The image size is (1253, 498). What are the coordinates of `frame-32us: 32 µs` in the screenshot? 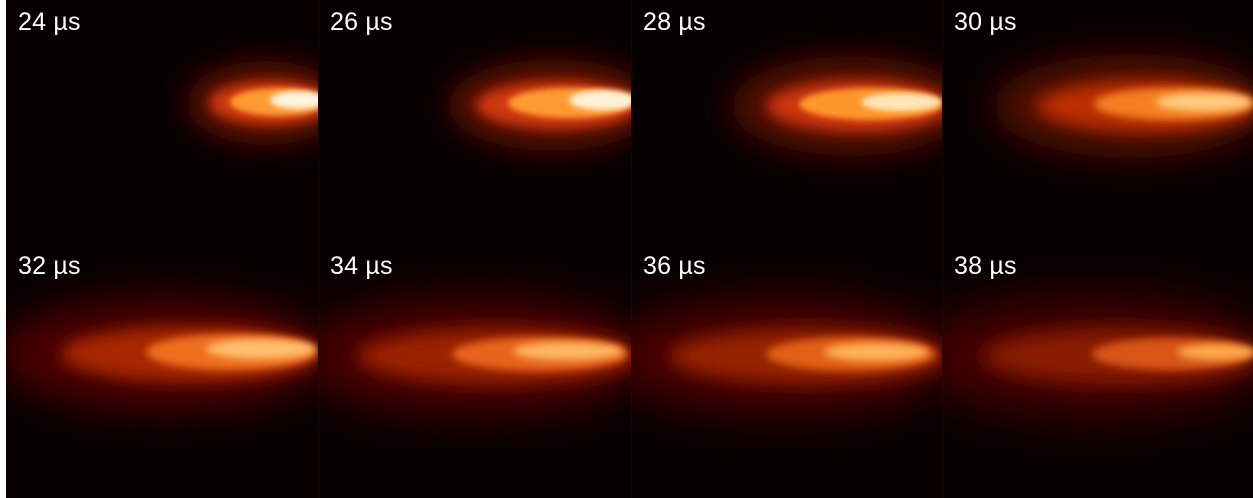 It's located at (162, 371).